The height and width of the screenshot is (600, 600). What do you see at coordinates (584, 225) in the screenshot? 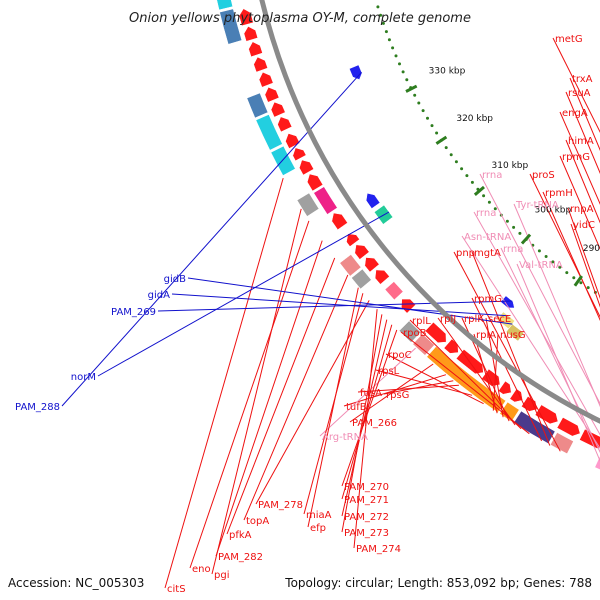
I see `gene-label: yidC` at bounding box center [584, 225].